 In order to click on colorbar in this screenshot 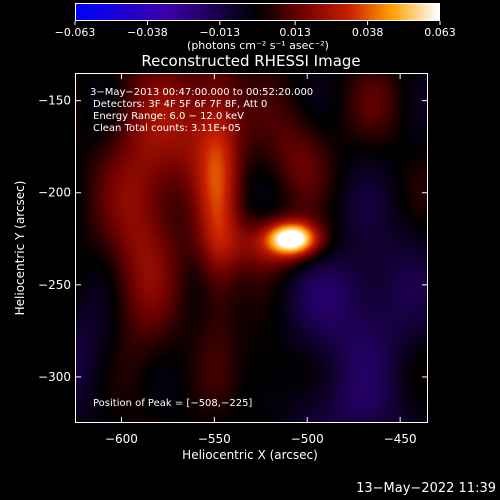, I will do `click(257, 12)`.